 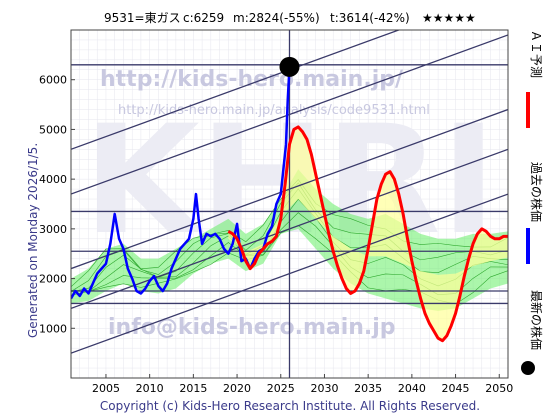 I want to click on latest-price-dot, so click(x=289, y=66).